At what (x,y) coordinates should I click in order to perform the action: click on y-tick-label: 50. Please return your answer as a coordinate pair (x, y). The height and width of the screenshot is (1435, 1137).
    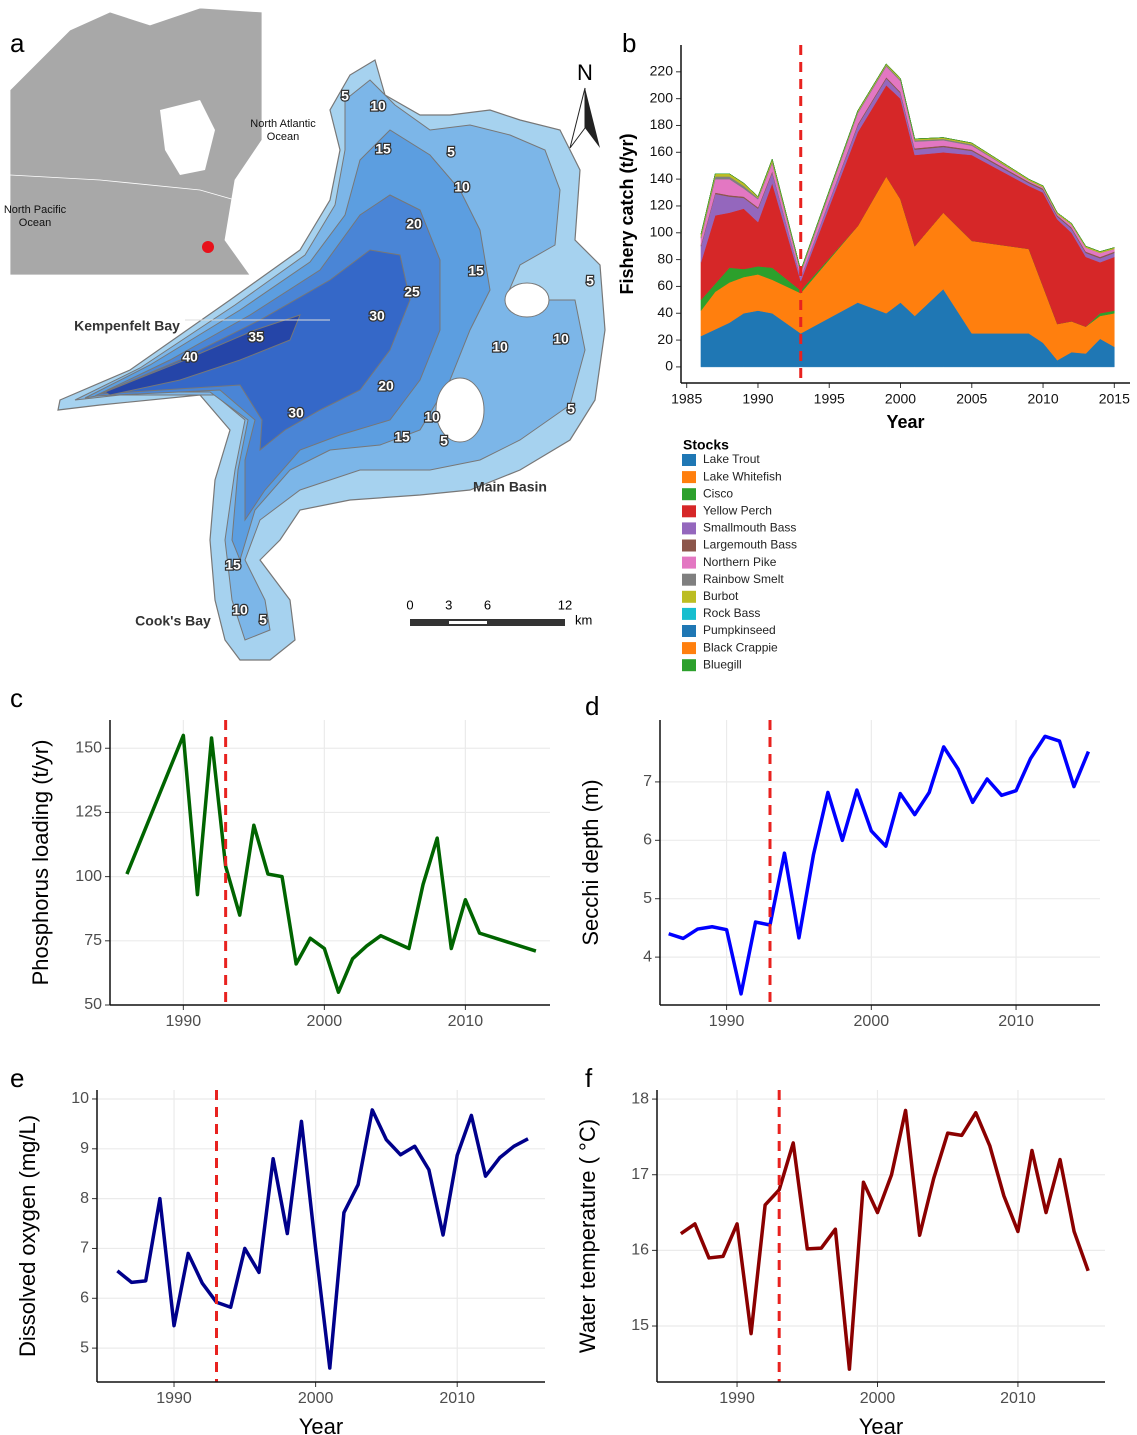
    Looking at the image, I should click on (93, 1004).